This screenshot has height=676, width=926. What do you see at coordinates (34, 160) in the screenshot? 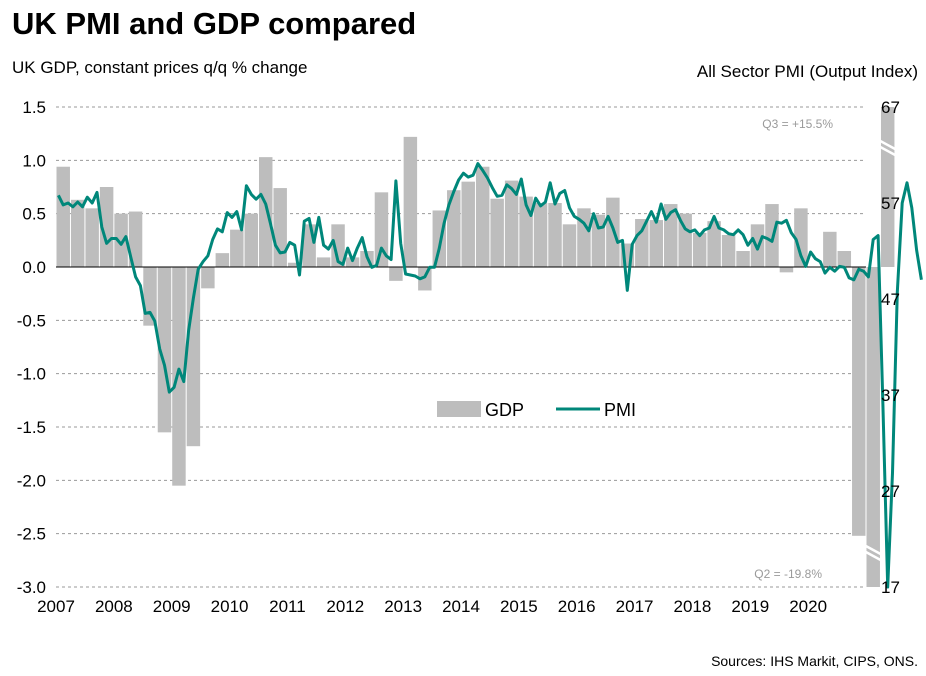
I see `left-tick-label: 1.0` at bounding box center [34, 160].